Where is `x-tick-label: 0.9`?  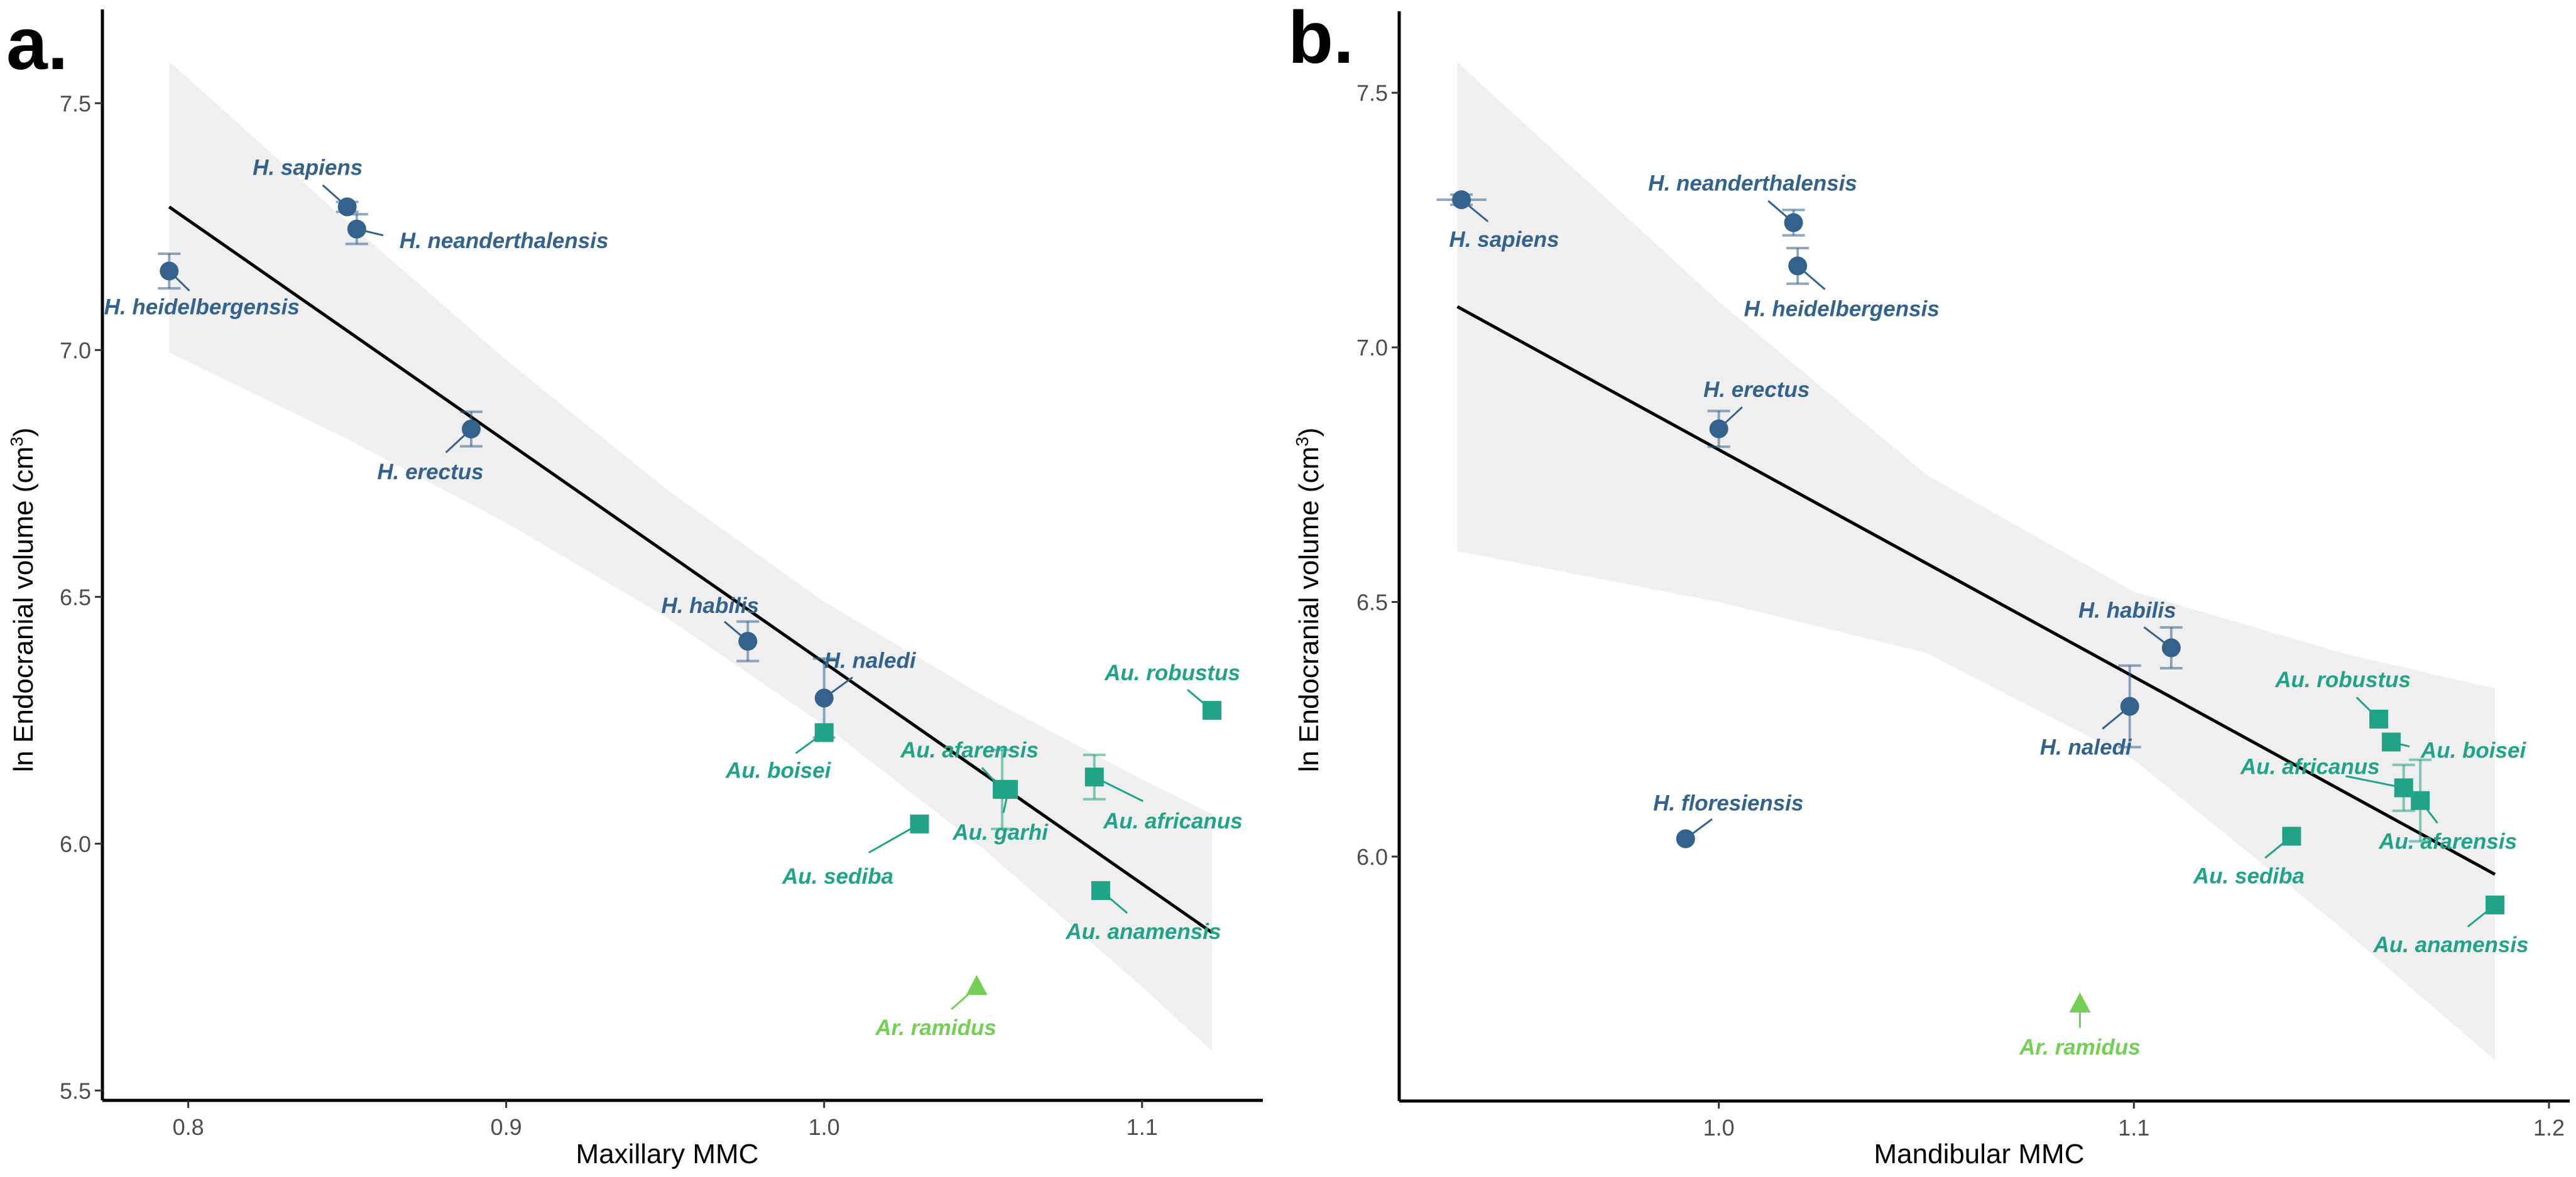 x-tick-label: 0.9 is located at coordinates (507, 1127).